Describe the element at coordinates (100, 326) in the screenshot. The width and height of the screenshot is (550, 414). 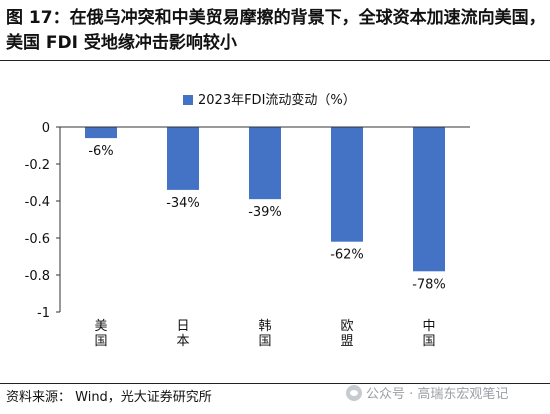
I see `x-tick-label: 美` at that location.